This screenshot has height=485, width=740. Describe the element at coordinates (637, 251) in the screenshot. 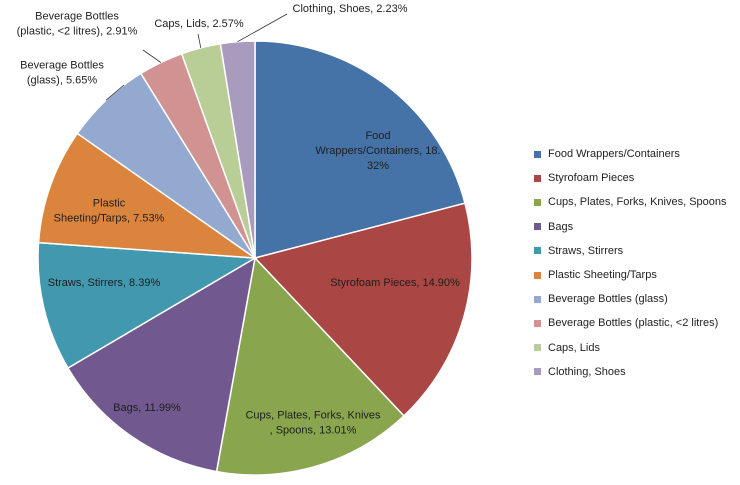

I see `legend-item: Straws, Stirrers` at that location.